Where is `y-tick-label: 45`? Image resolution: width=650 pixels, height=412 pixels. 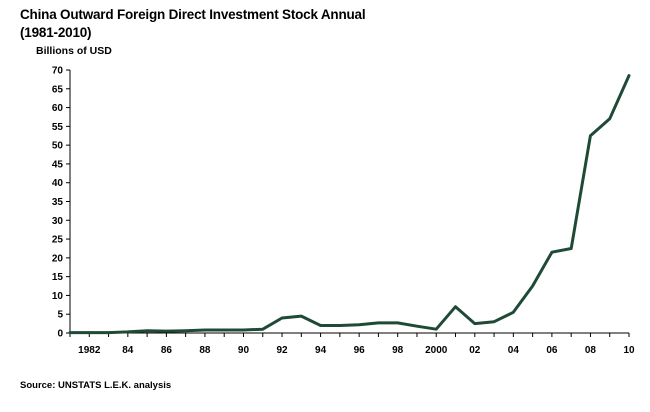 y-tick-label: 45 is located at coordinates (58, 164).